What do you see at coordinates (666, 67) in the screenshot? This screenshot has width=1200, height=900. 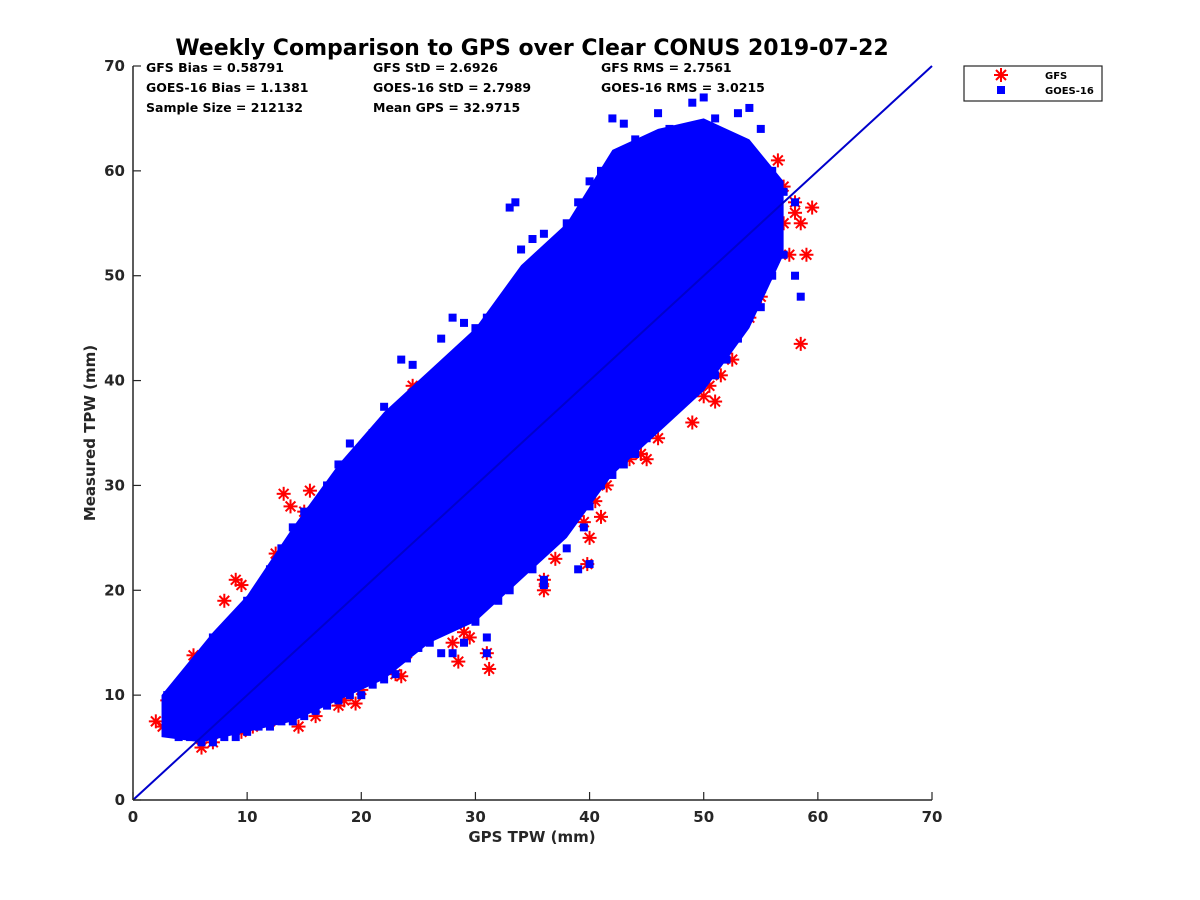 I see `gfs-rms-stat: GFS RMS = 2.7561` at bounding box center [666, 67].